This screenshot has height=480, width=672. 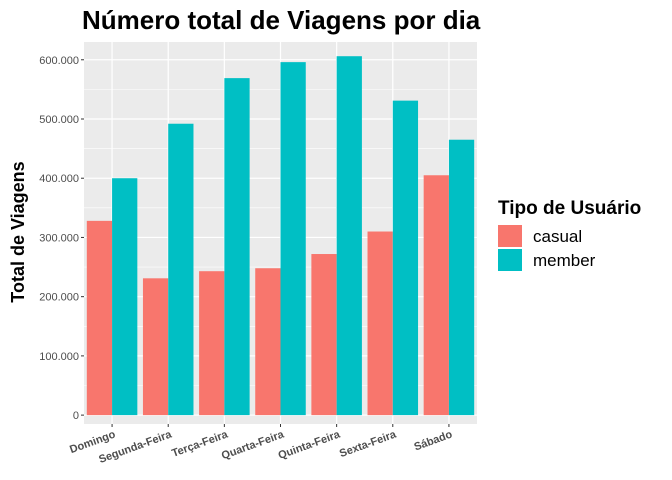 What do you see at coordinates (59, 298) in the screenshot?
I see `y-tick-label: 200.000` at bounding box center [59, 298].